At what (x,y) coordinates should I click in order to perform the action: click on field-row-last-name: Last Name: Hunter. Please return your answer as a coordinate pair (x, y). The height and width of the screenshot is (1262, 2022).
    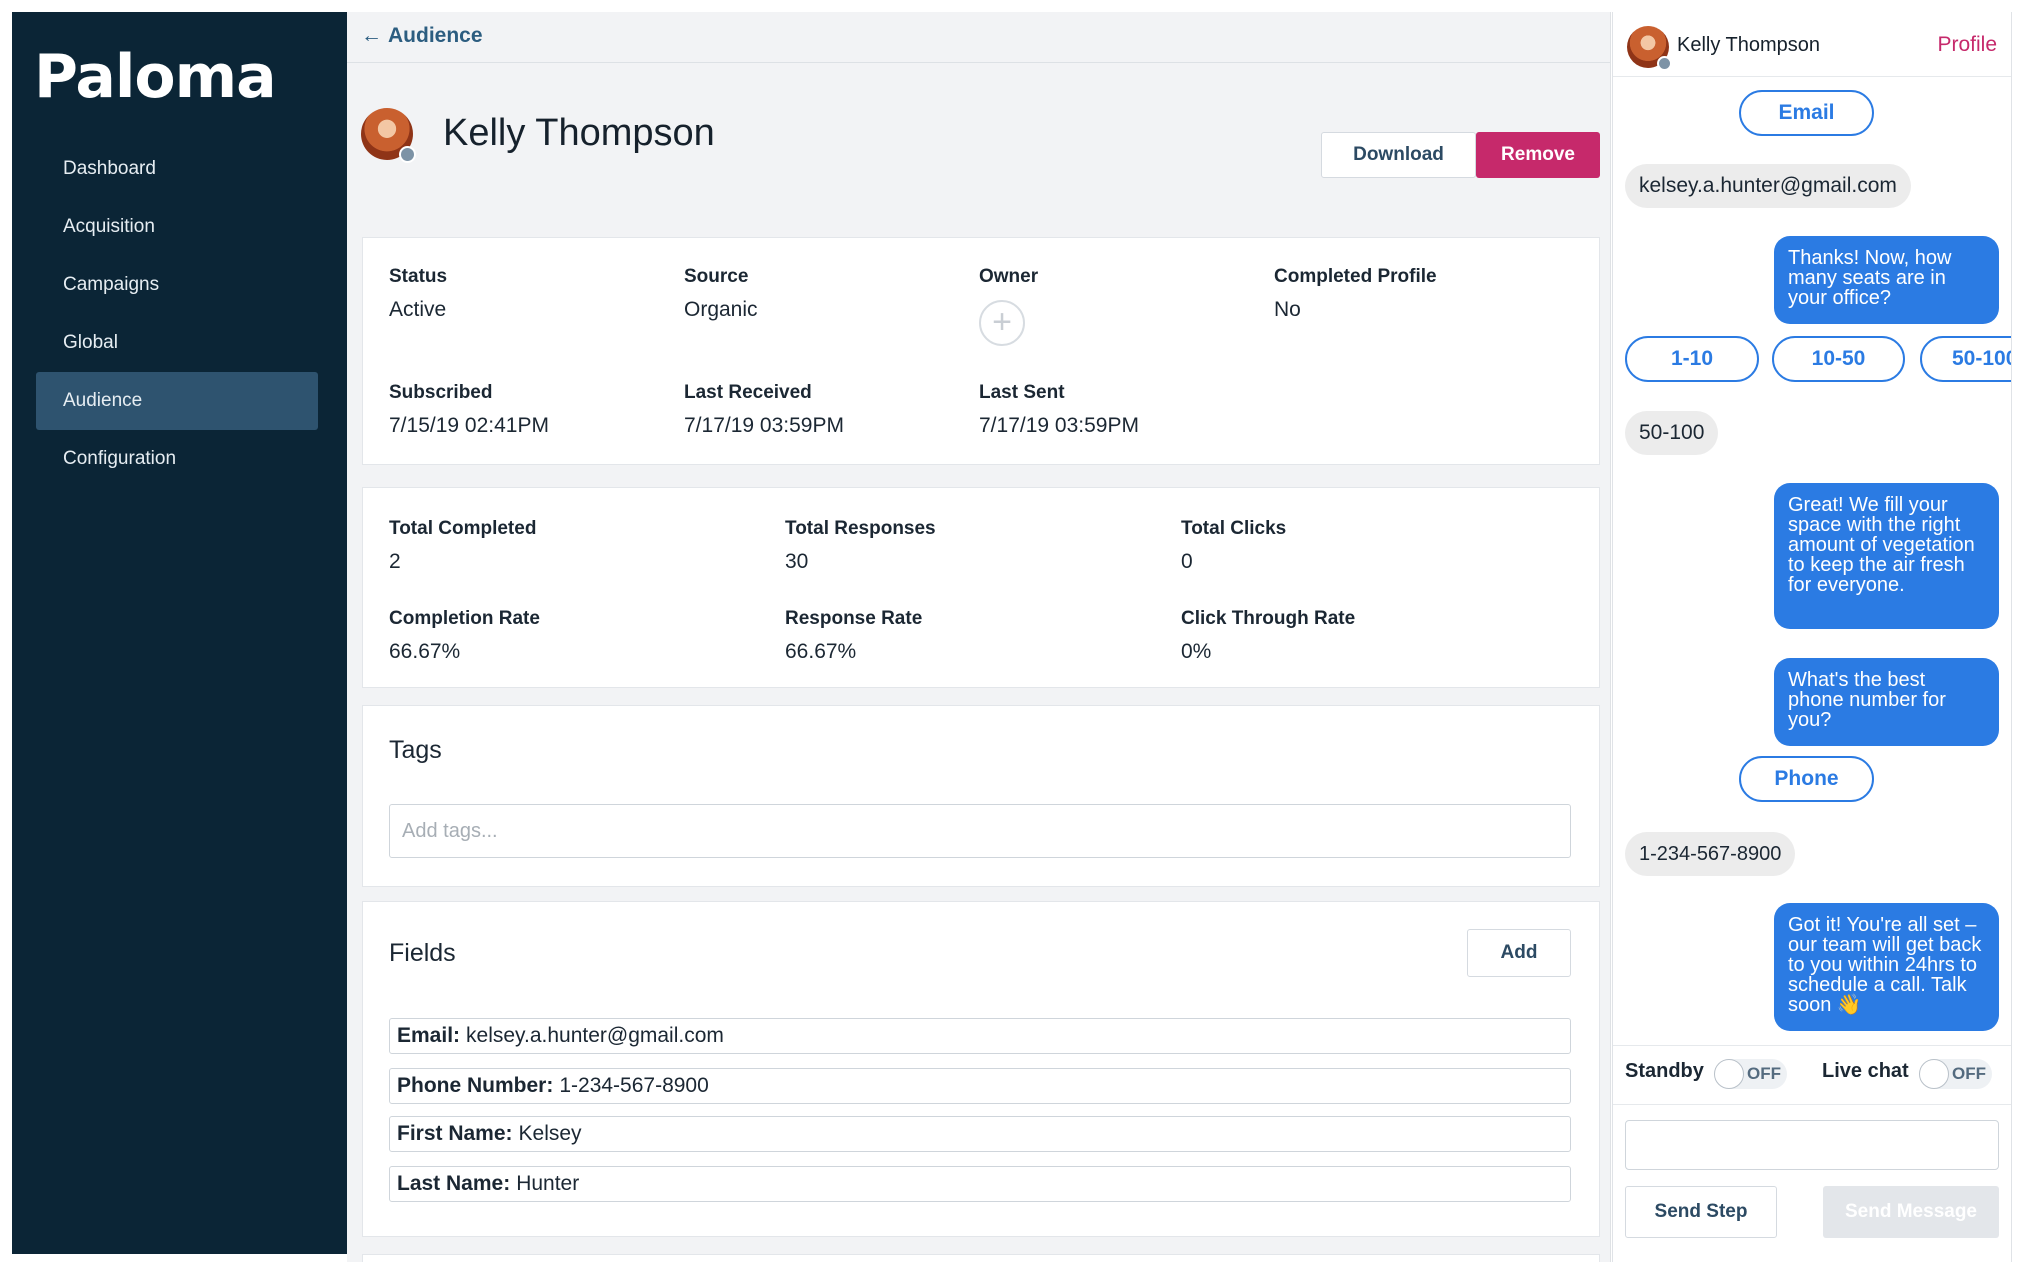
    Looking at the image, I should click on (980, 1184).